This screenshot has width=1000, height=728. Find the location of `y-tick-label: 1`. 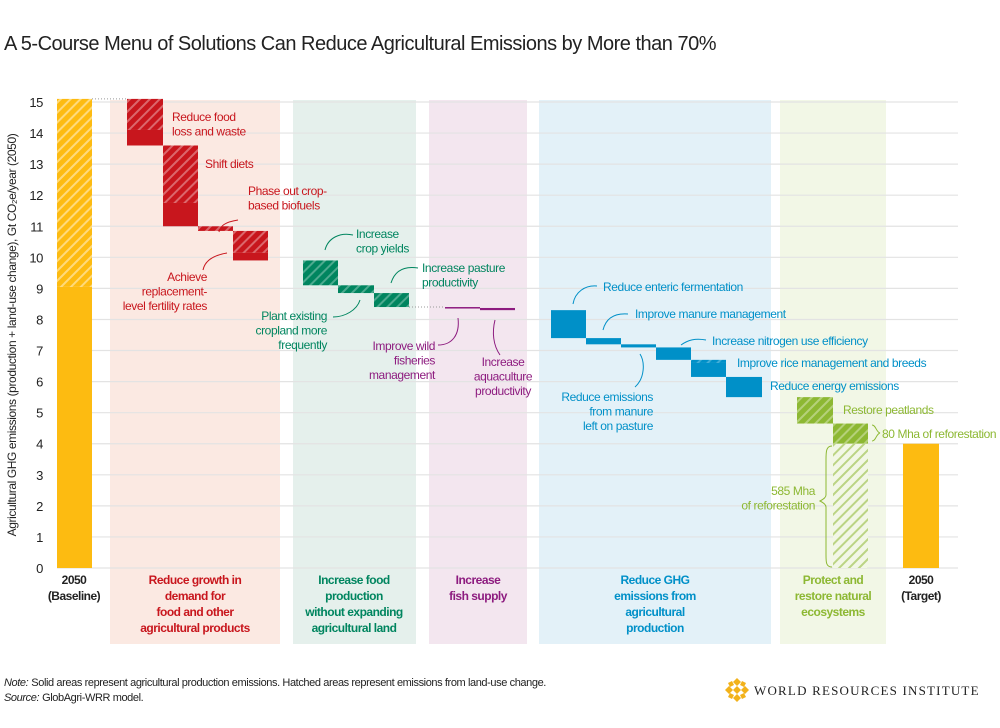

y-tick-label: 1 is located at coordinates (39, 537).